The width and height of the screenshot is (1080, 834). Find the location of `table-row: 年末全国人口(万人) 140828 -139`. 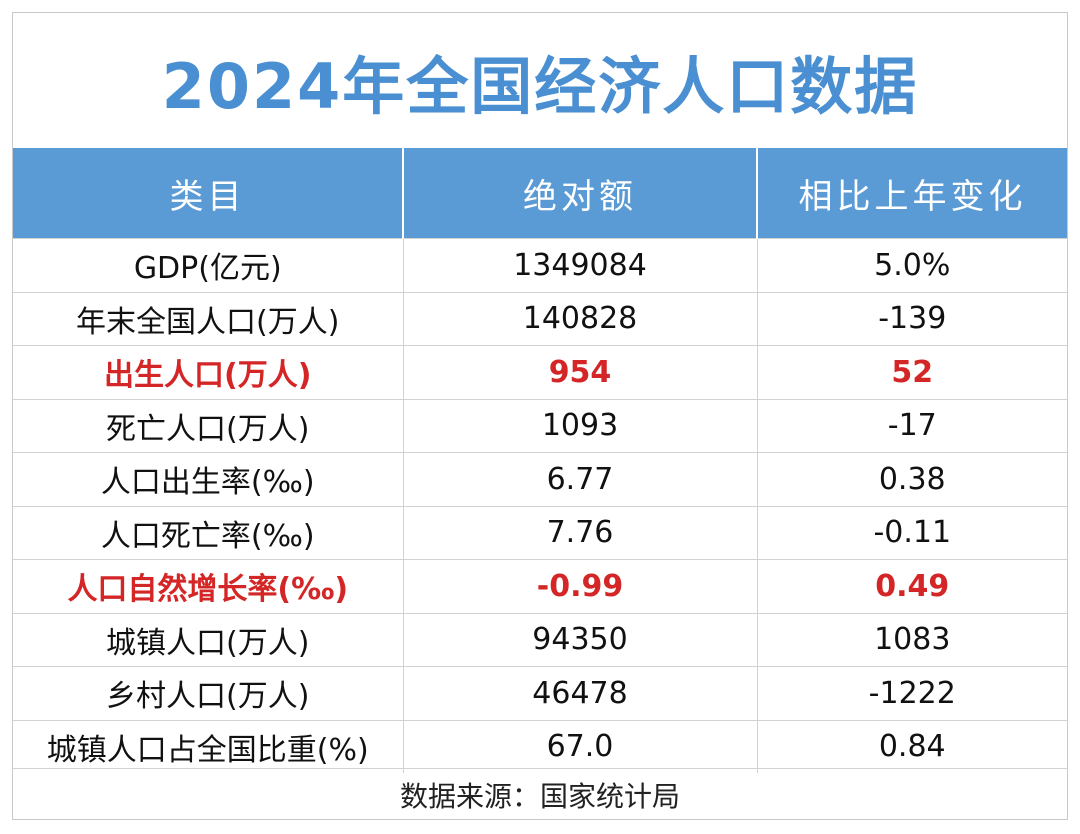

table-row: 年末全国人口(万人) 140828 -139 is located at coordinates (540, 318).